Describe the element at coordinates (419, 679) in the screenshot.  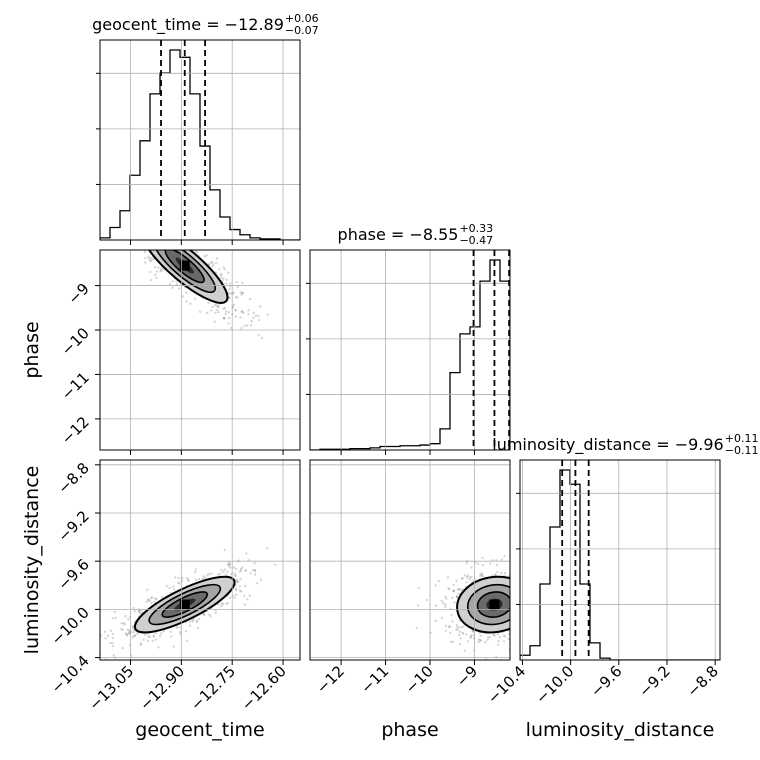
I see `x-tick-label-phase: −10` at that location.